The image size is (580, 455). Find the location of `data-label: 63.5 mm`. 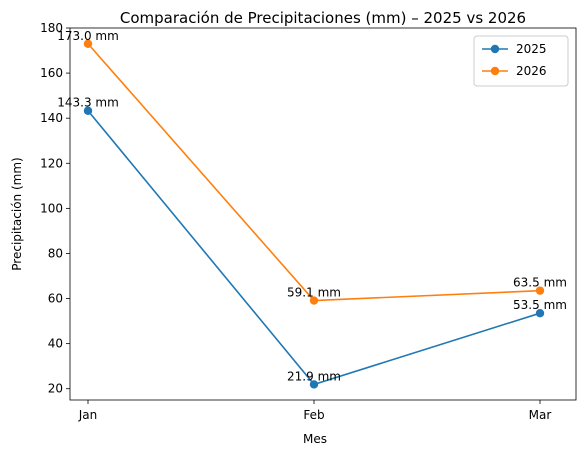

data-label: 63.5 mm is located at coordinates (540, 283).